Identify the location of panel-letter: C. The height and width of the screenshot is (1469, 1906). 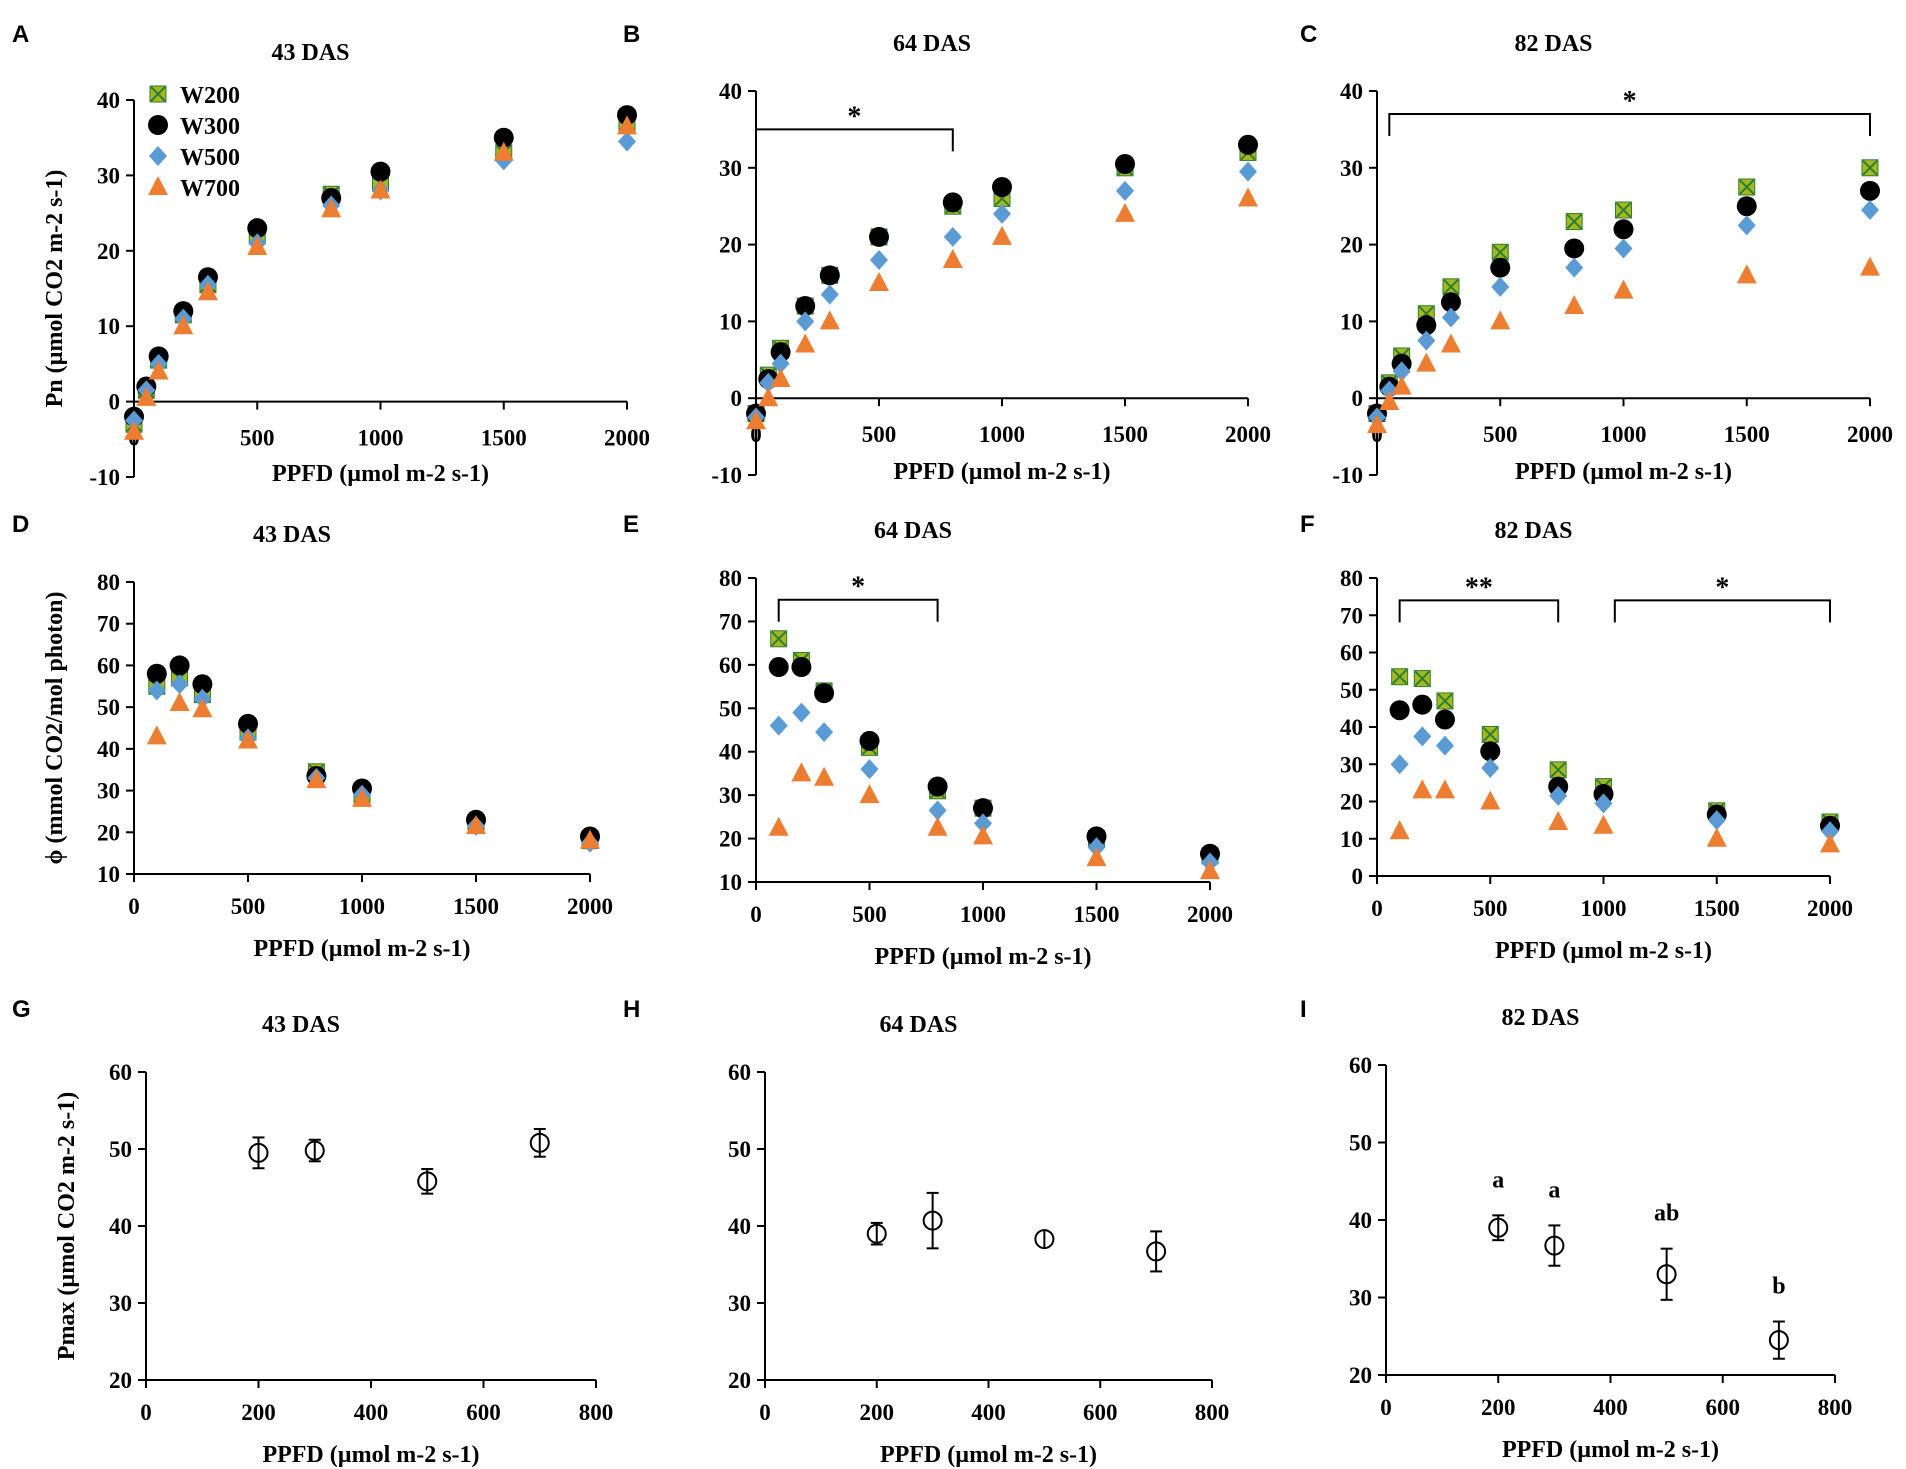
(1308, 34).